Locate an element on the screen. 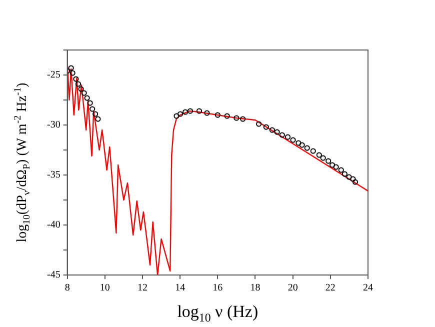 The image size is (435, 327). x-tick-label: 20 is located at coordinates (293, 288).